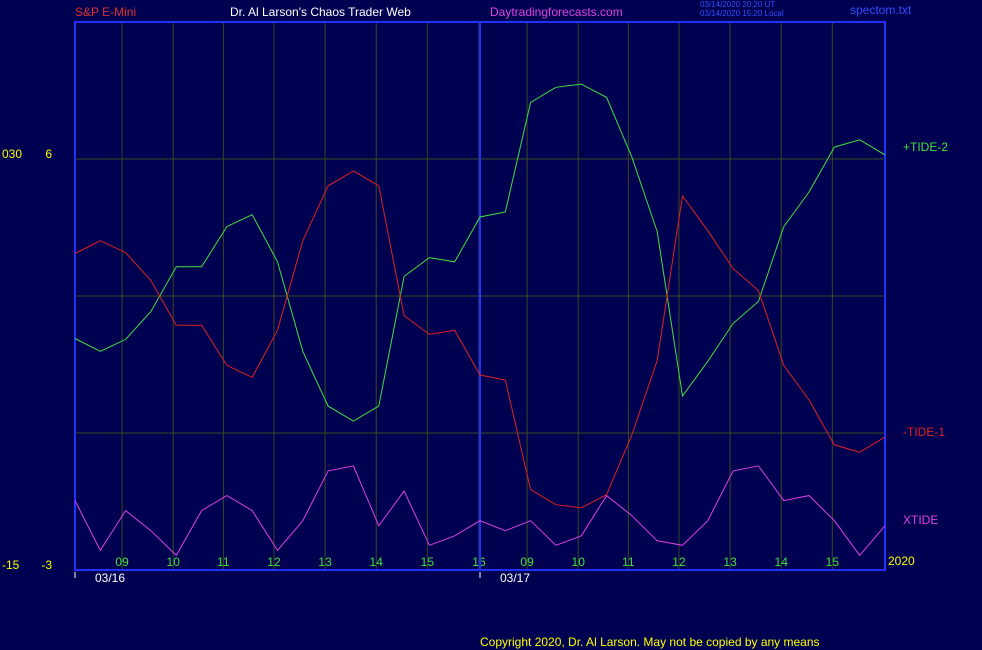 Image resolution: width=982 pixels, height=650 pixels. Describe the element at coordinates (110, 578) in the screenshot. I see `day-label: 03/16` at that location.